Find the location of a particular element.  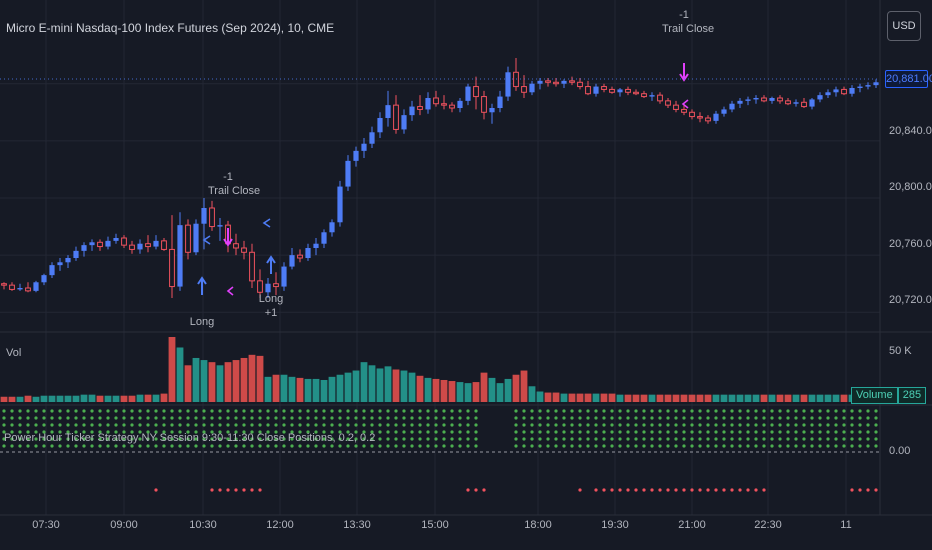

exit-chevron is located at coordinates (685, 104).